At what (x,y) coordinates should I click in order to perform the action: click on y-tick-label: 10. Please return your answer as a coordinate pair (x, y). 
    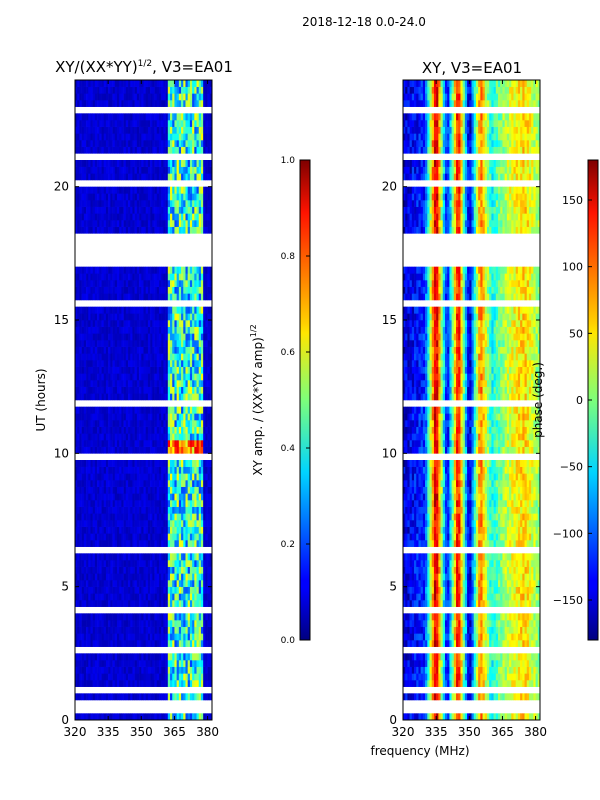
    Looking at the image, I should click on (61, 453).